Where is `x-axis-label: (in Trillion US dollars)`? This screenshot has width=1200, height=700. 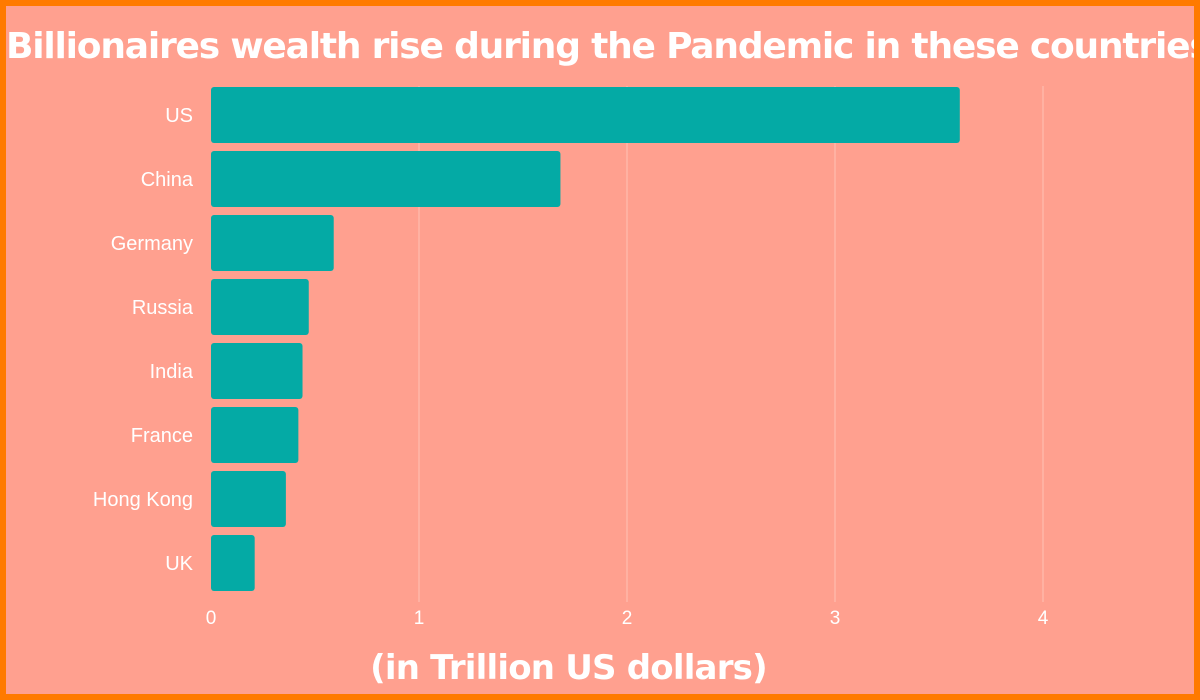 x-axis-label: (in Trillion US dollars) is located at coordinates (569, 668).